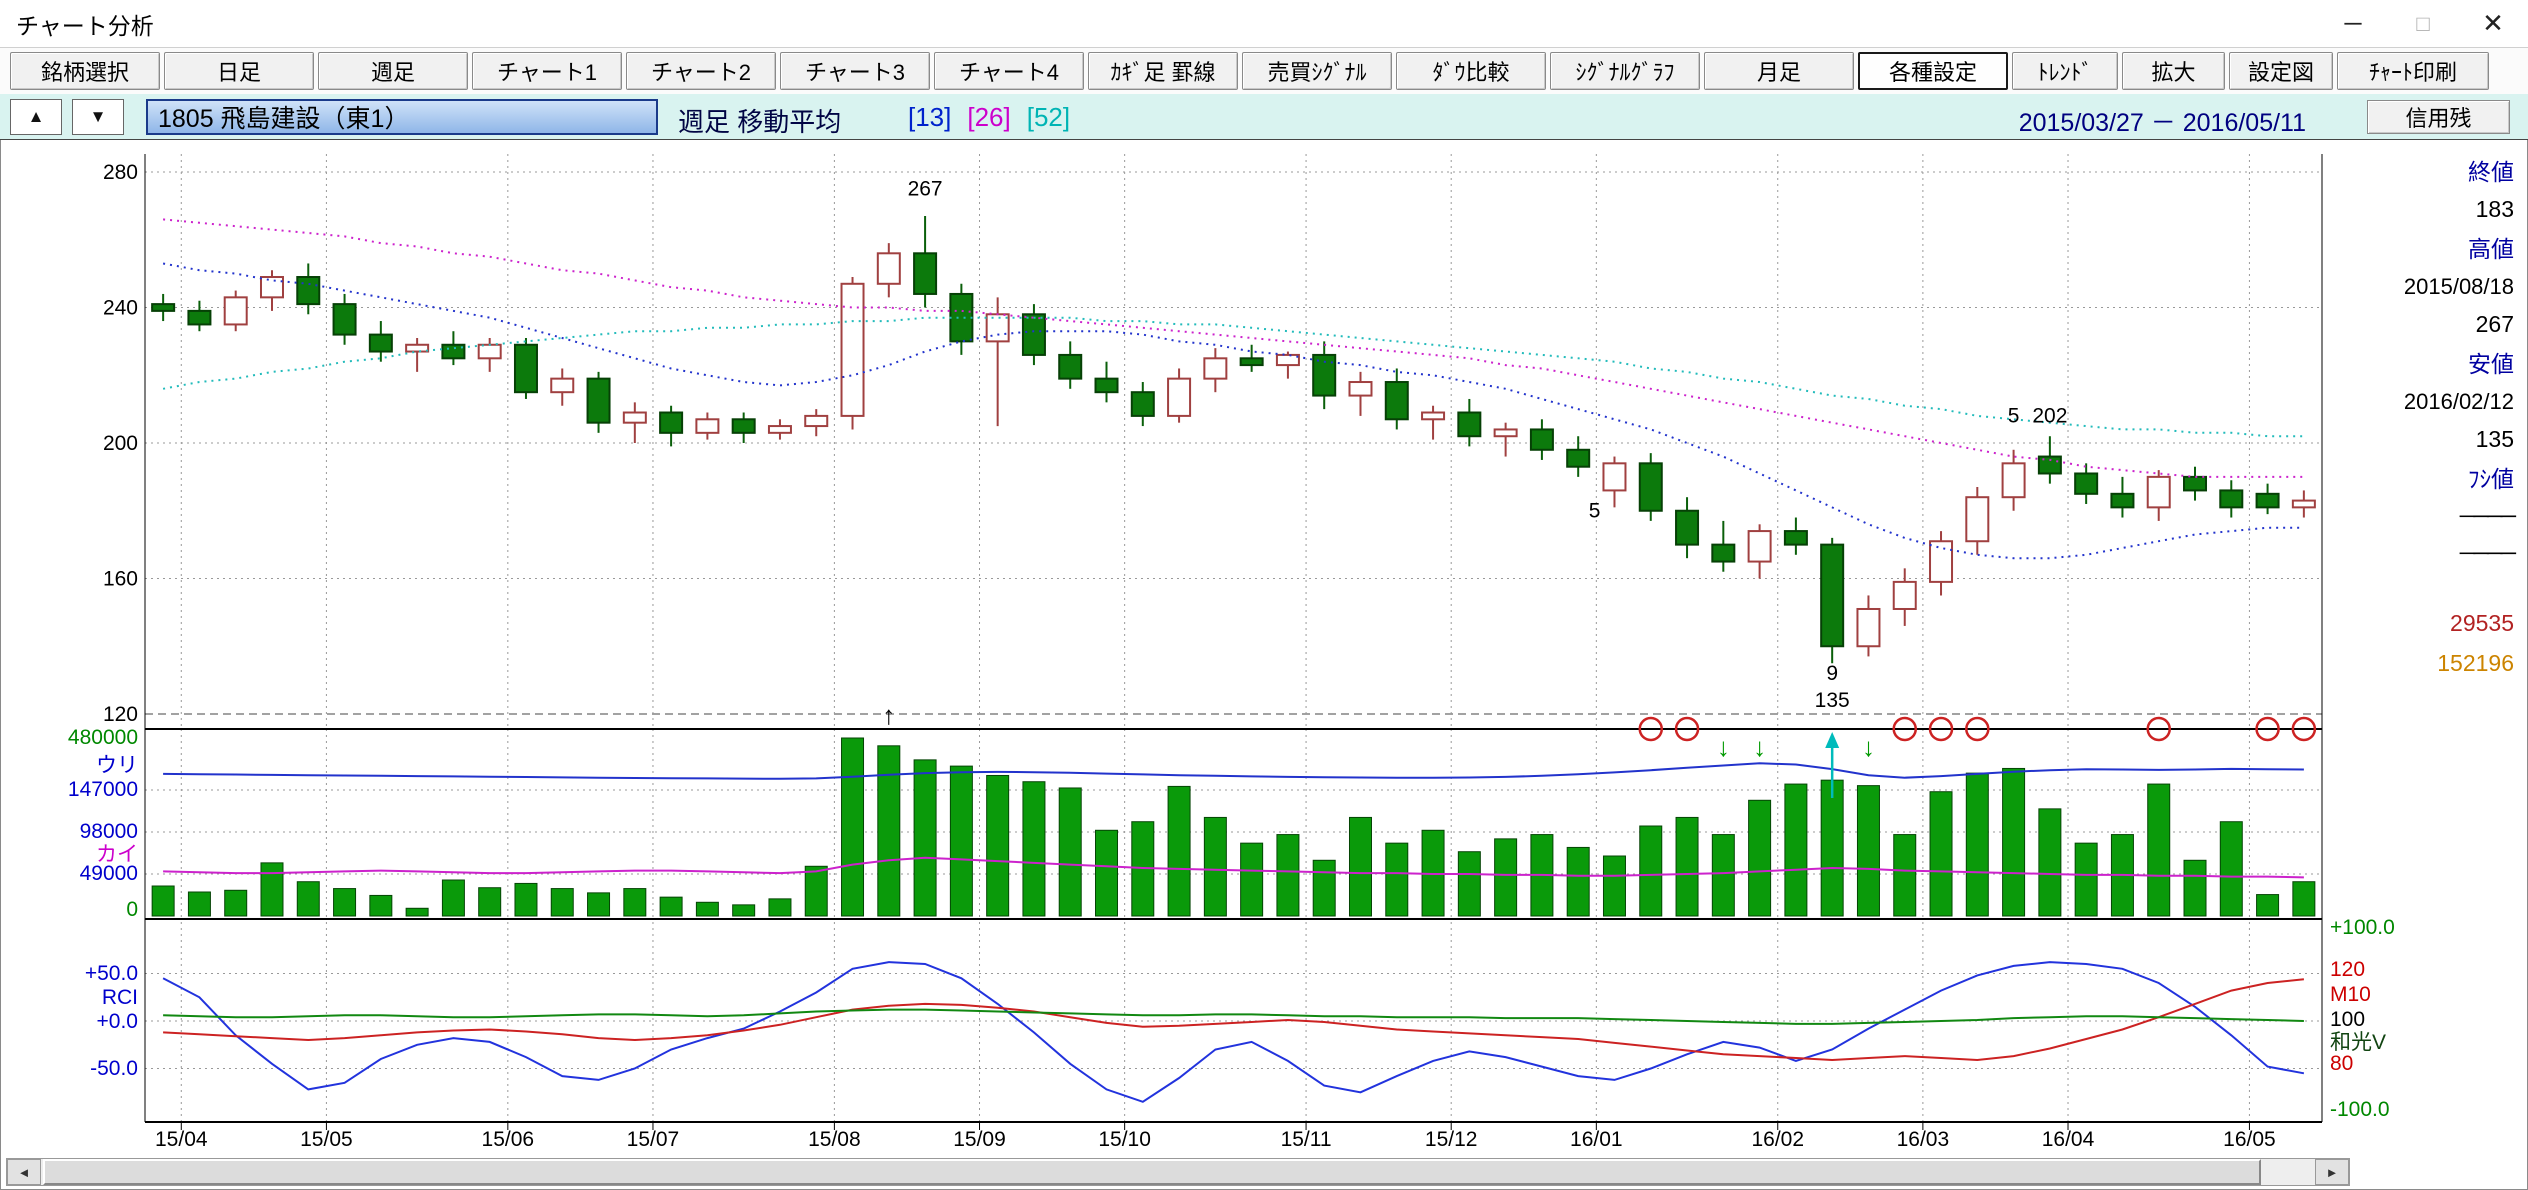 The width and height of the screenshot is (2528, 1190). I want to click on credit-balance-button: 信用残, so click(2438, 117).